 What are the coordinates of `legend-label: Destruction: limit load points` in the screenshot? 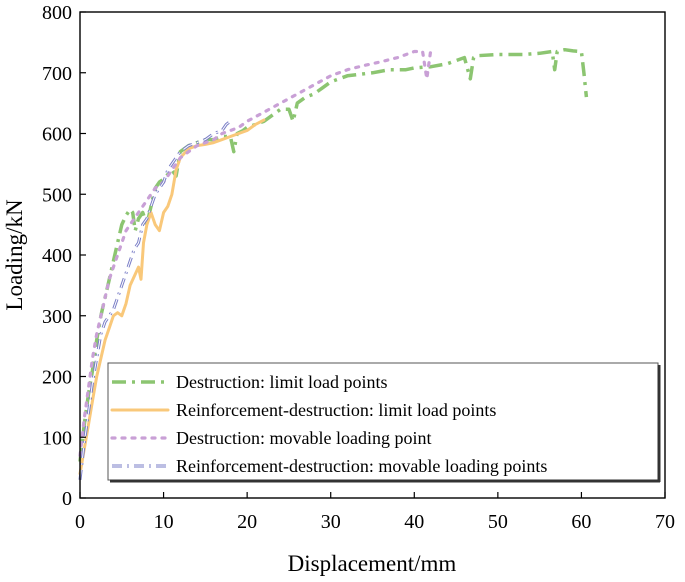 It's located at (281, 382).